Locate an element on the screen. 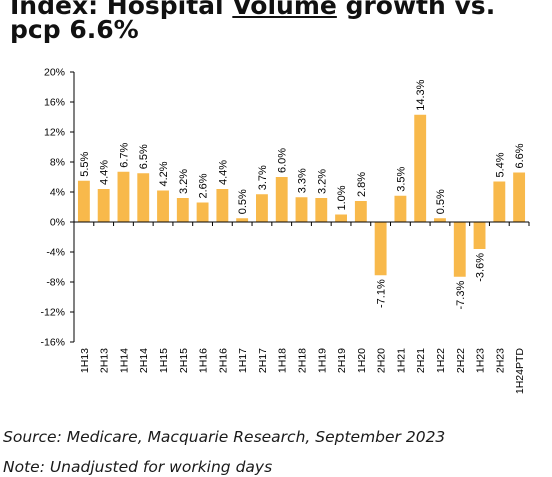 Image resolution: width=552 pixels, height=477 pixels. title-text-underlined: Volume is located at coordinates (284, 10).